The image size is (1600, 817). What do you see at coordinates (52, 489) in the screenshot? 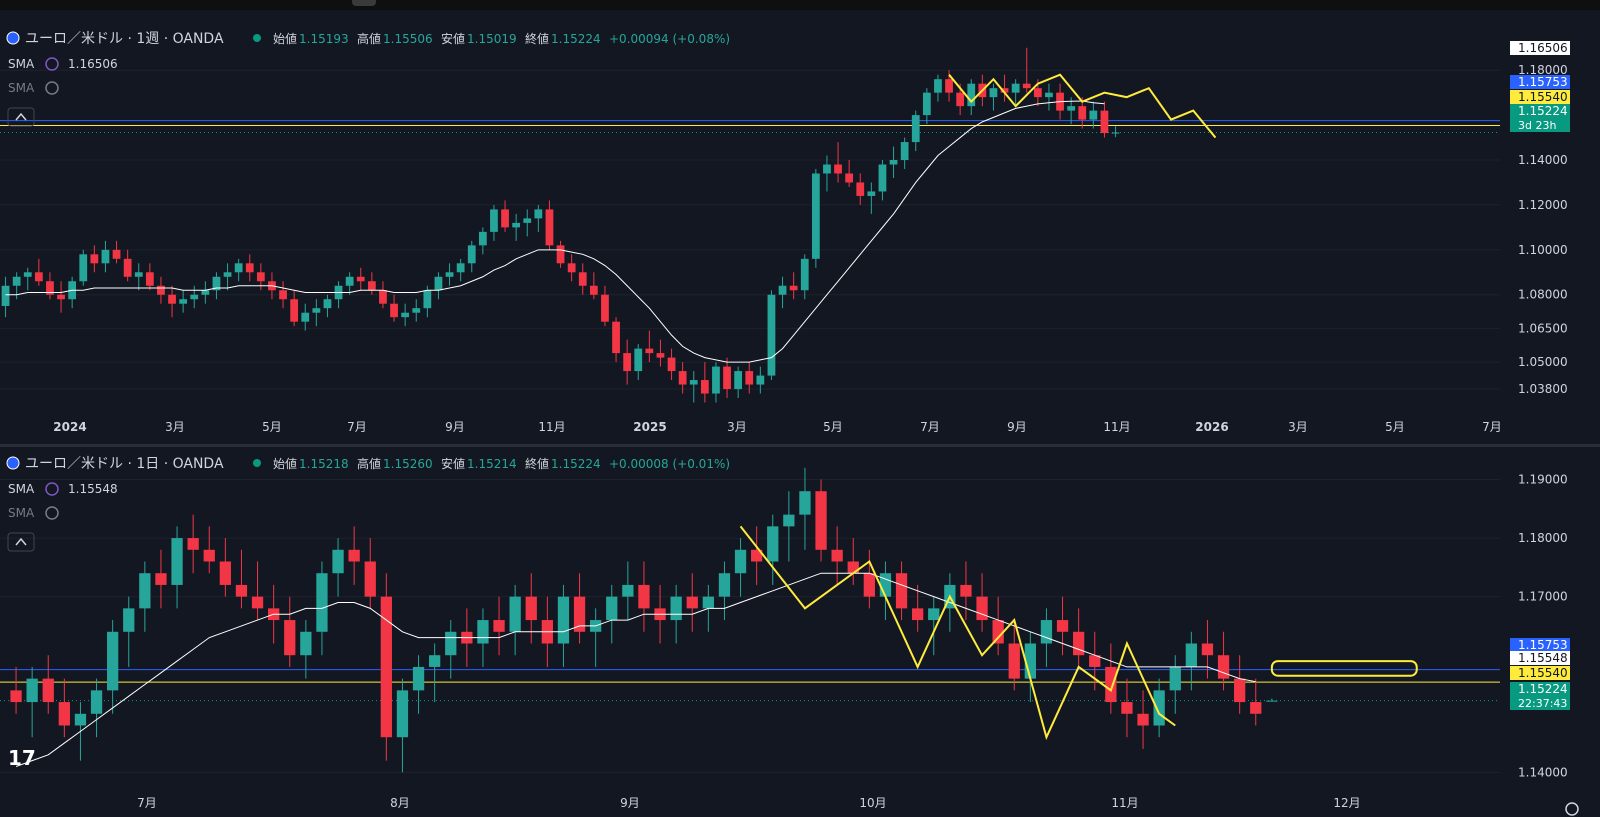
I see `sma-settings-icon` at bounding box center [52, 489].